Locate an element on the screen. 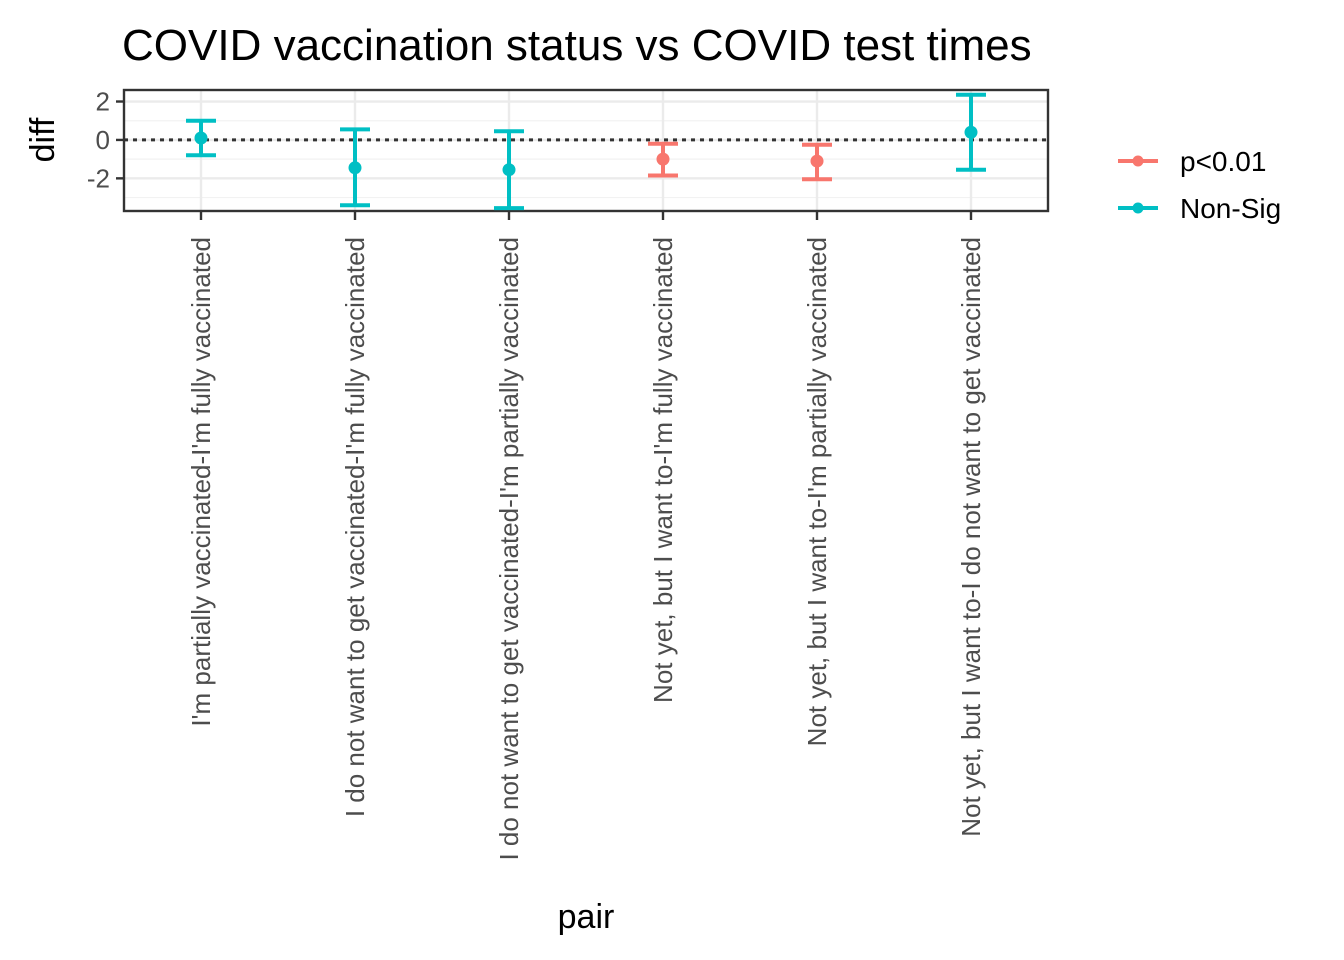 The image size is (1344, 960). y-axis: 2 0 -2 is located at coordinates (105, 140).